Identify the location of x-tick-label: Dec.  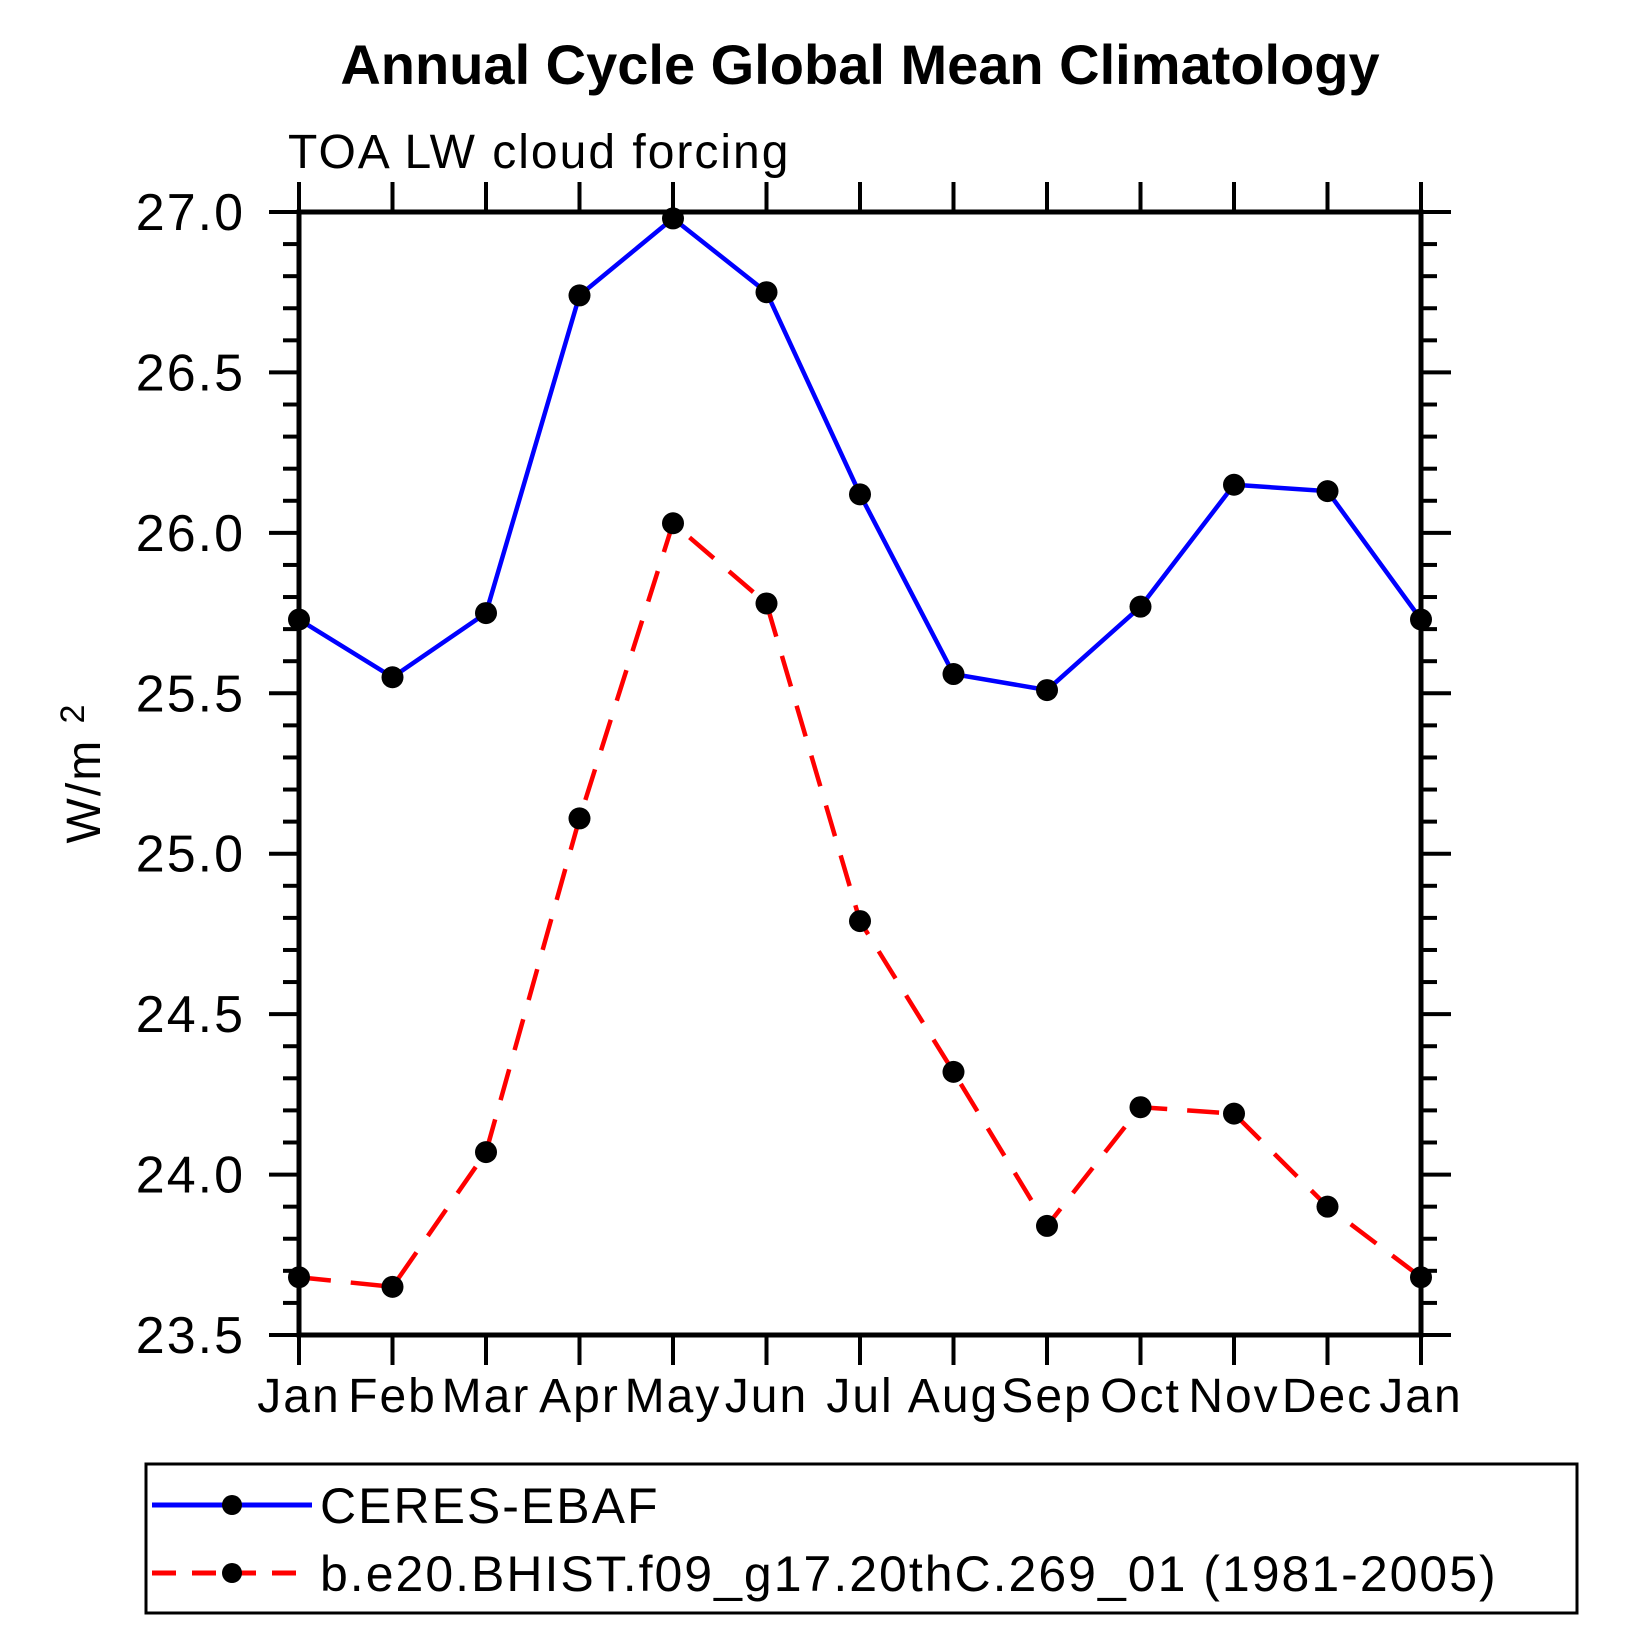
(1327, 1396).